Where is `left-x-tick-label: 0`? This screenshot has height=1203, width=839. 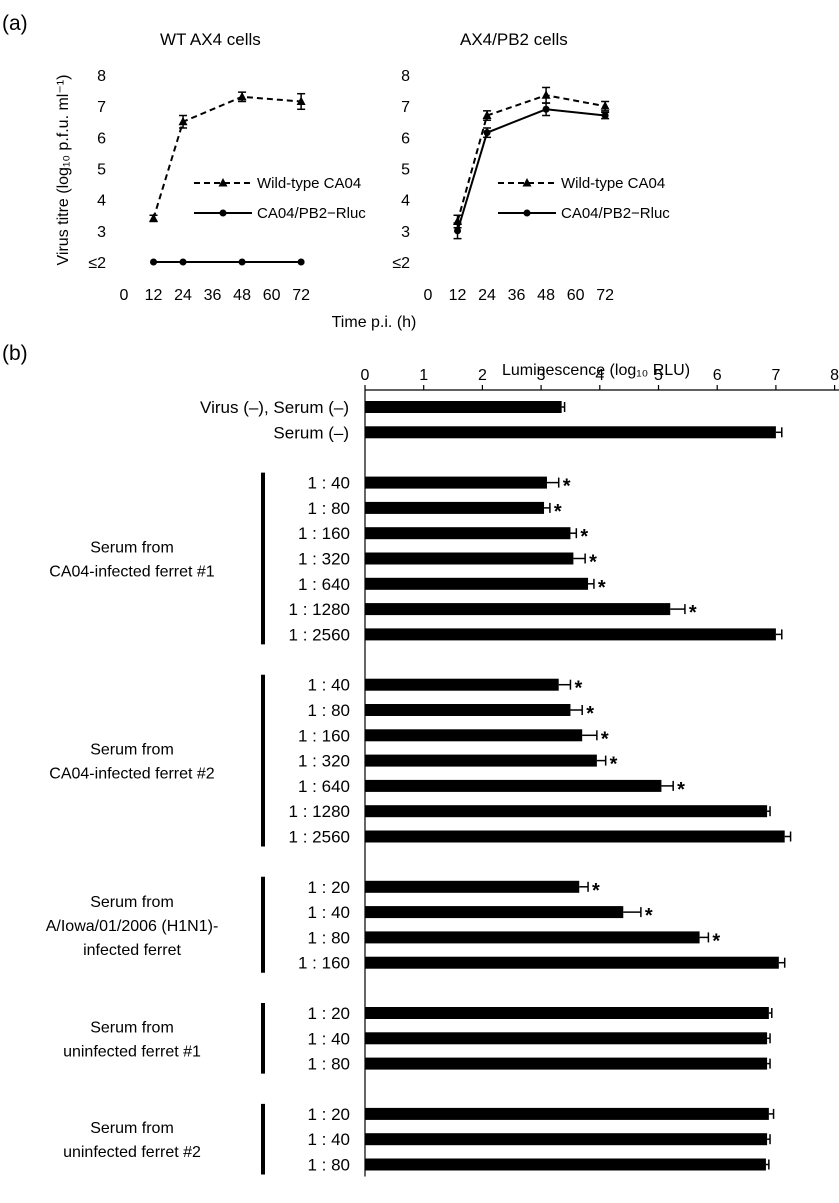 left-x-tick-label: 0 is located at coordinates (124, 295).